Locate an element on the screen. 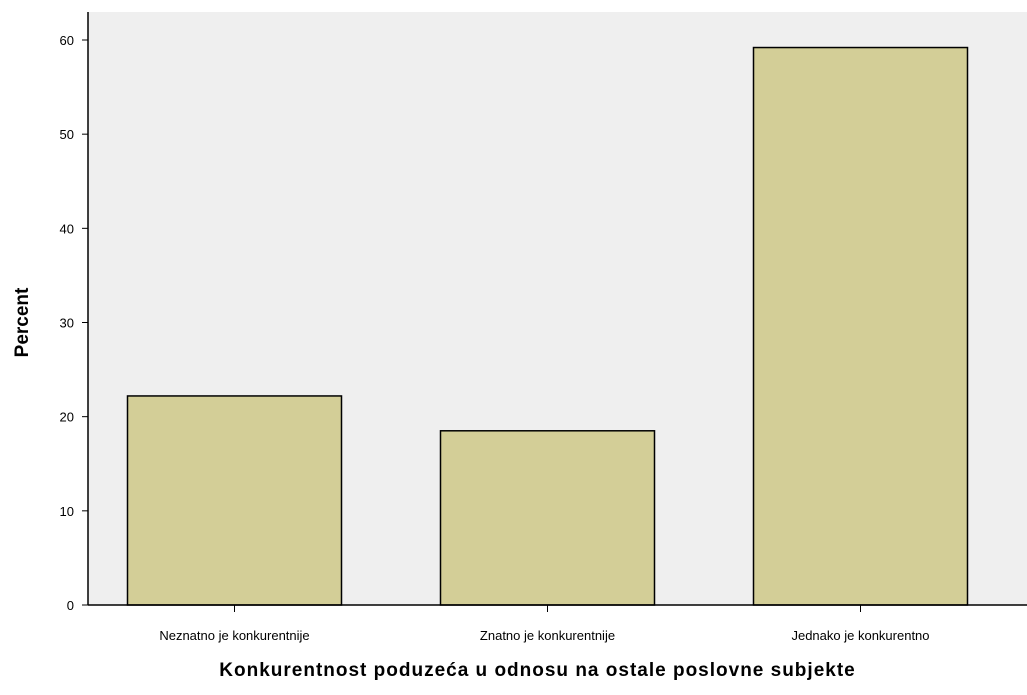 The image size is (1027, 695). y-tick-label: 50 is located at coordinates (67, 134).